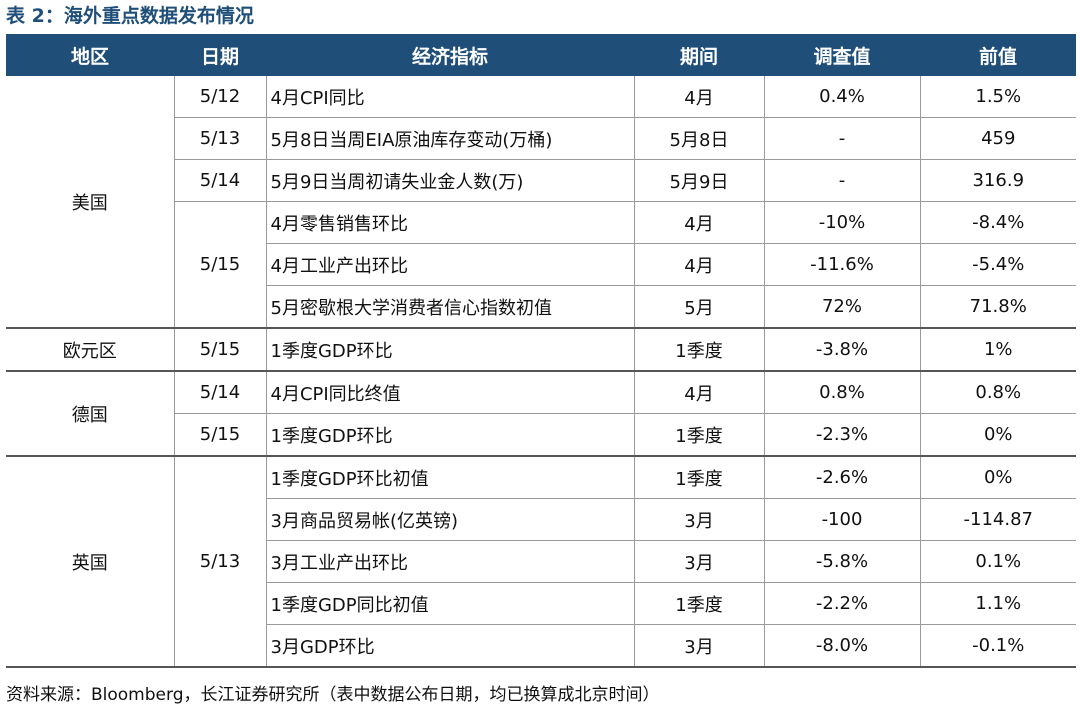 The image size is (1080, 706). I want to click on table-row: 5月密歇根大学消费者信心指数初值 5月 72% 71.8%, so click(541, 307).